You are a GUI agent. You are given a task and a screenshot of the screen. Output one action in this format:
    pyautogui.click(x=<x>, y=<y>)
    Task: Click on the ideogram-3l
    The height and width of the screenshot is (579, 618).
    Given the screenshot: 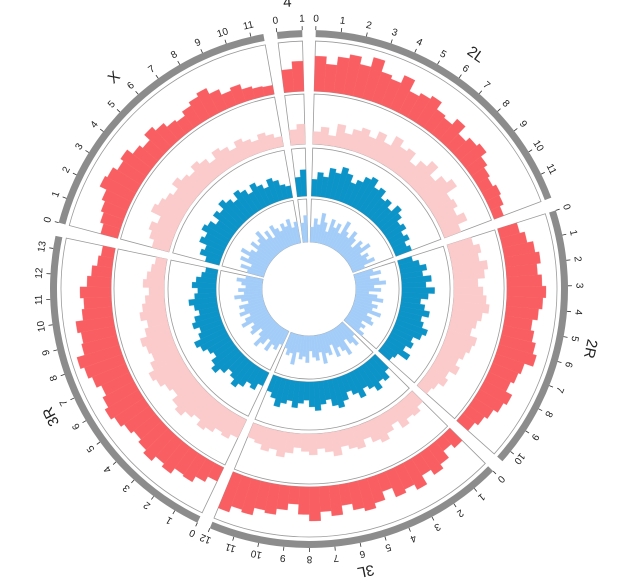 What is the action you would take?
    pyautogui.click(x=351, y=507)
    